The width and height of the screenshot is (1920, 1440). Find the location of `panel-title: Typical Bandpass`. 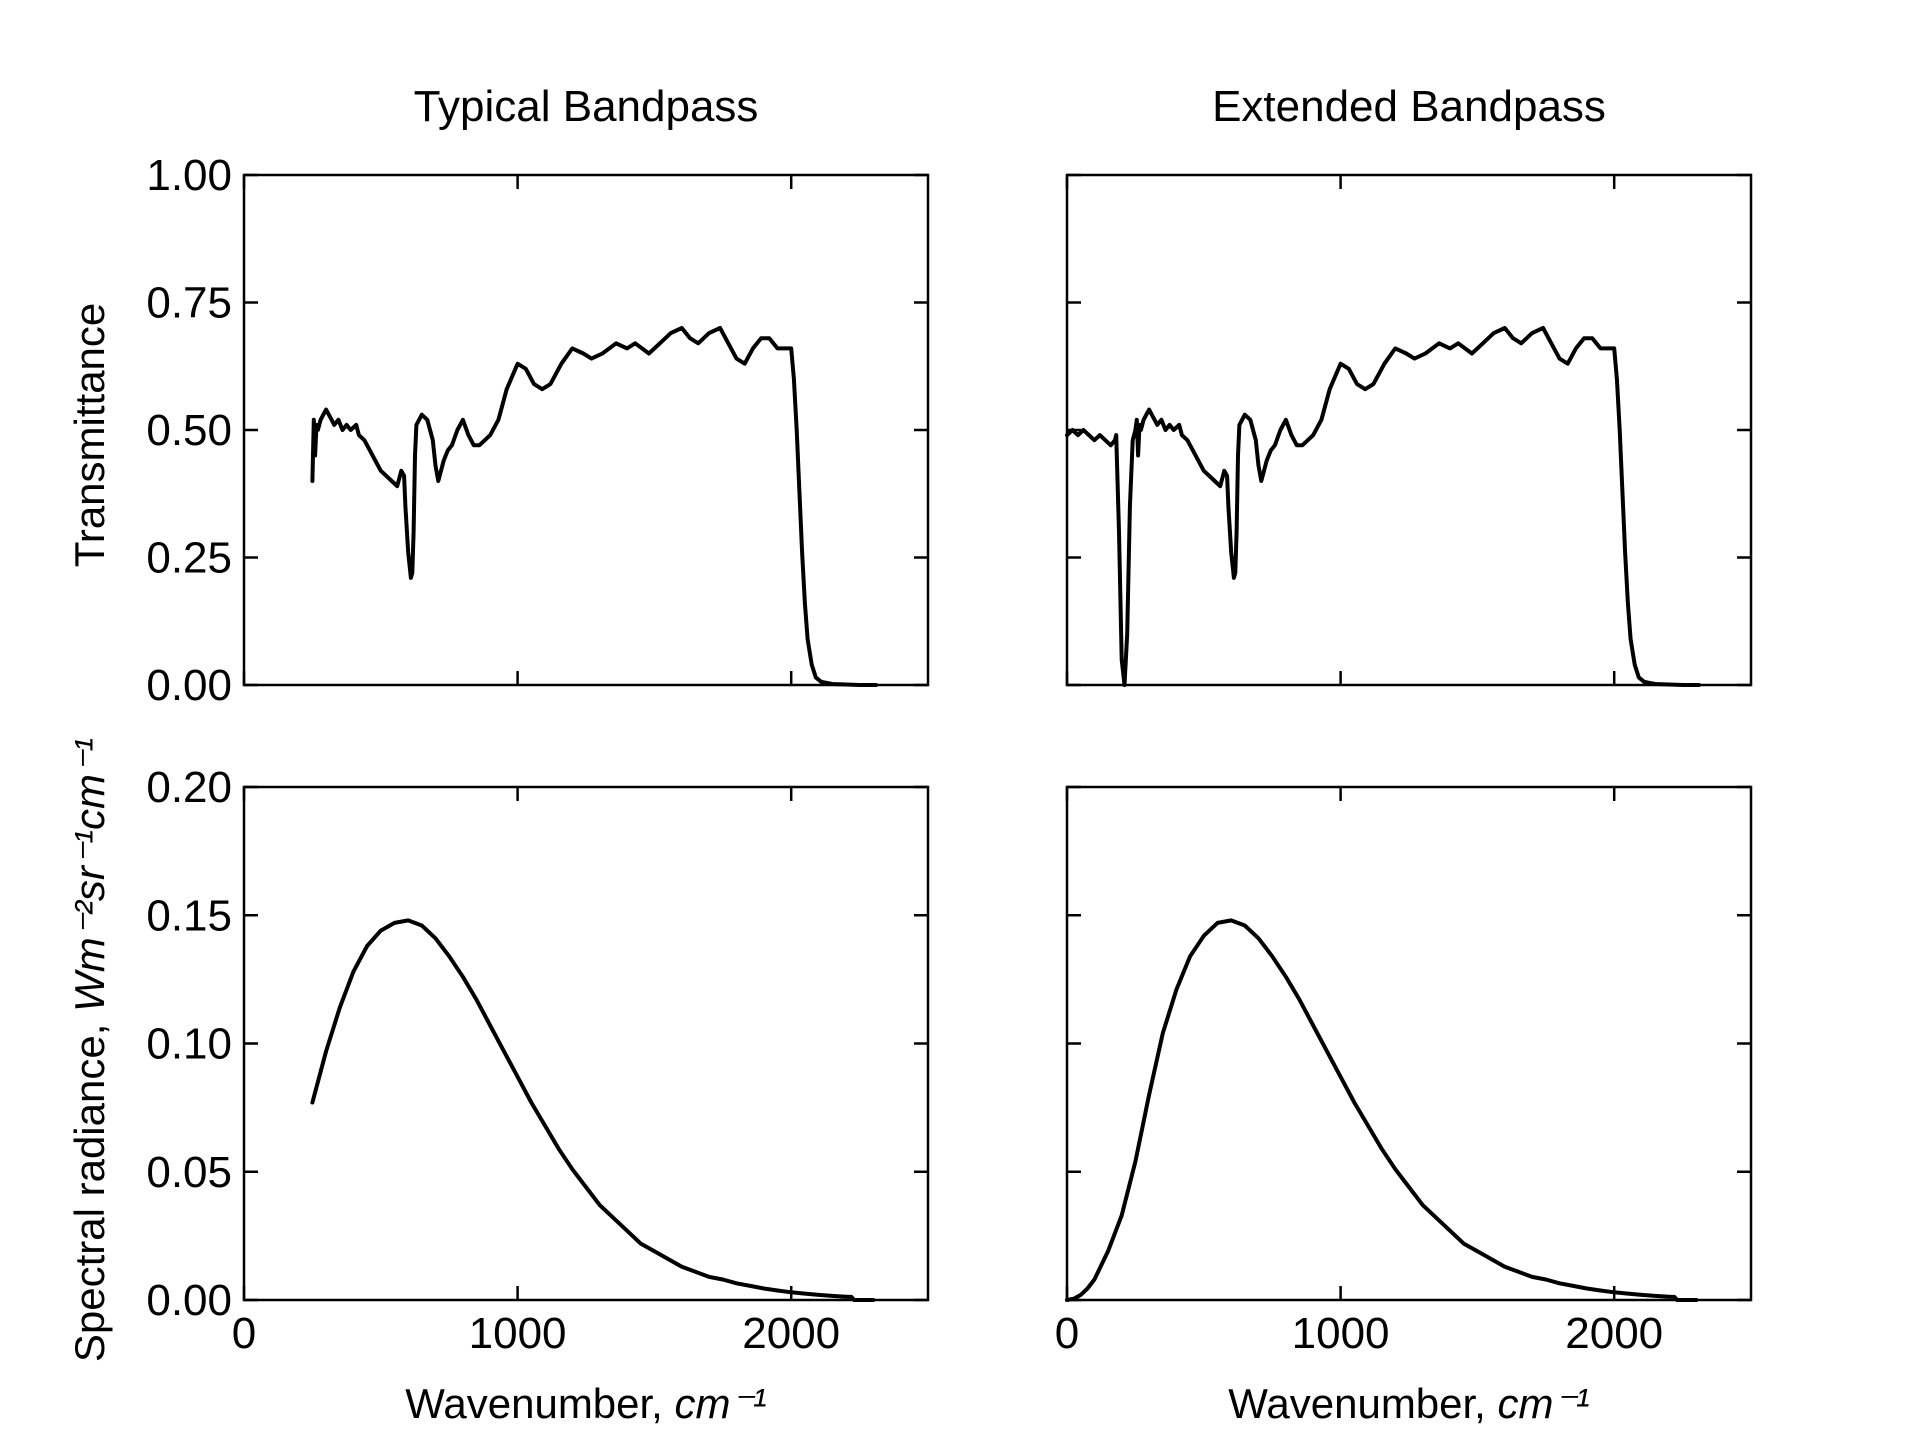

panel-title: Typical Bandpass is located at coordinates (586, 106).